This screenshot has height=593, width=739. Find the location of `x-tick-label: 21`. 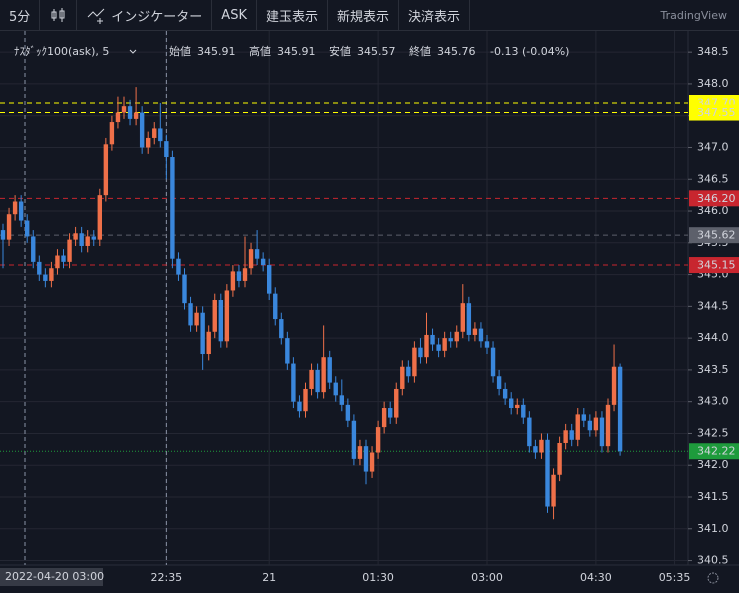

x-tick-label: 21 is located at coordinates (269, 577).